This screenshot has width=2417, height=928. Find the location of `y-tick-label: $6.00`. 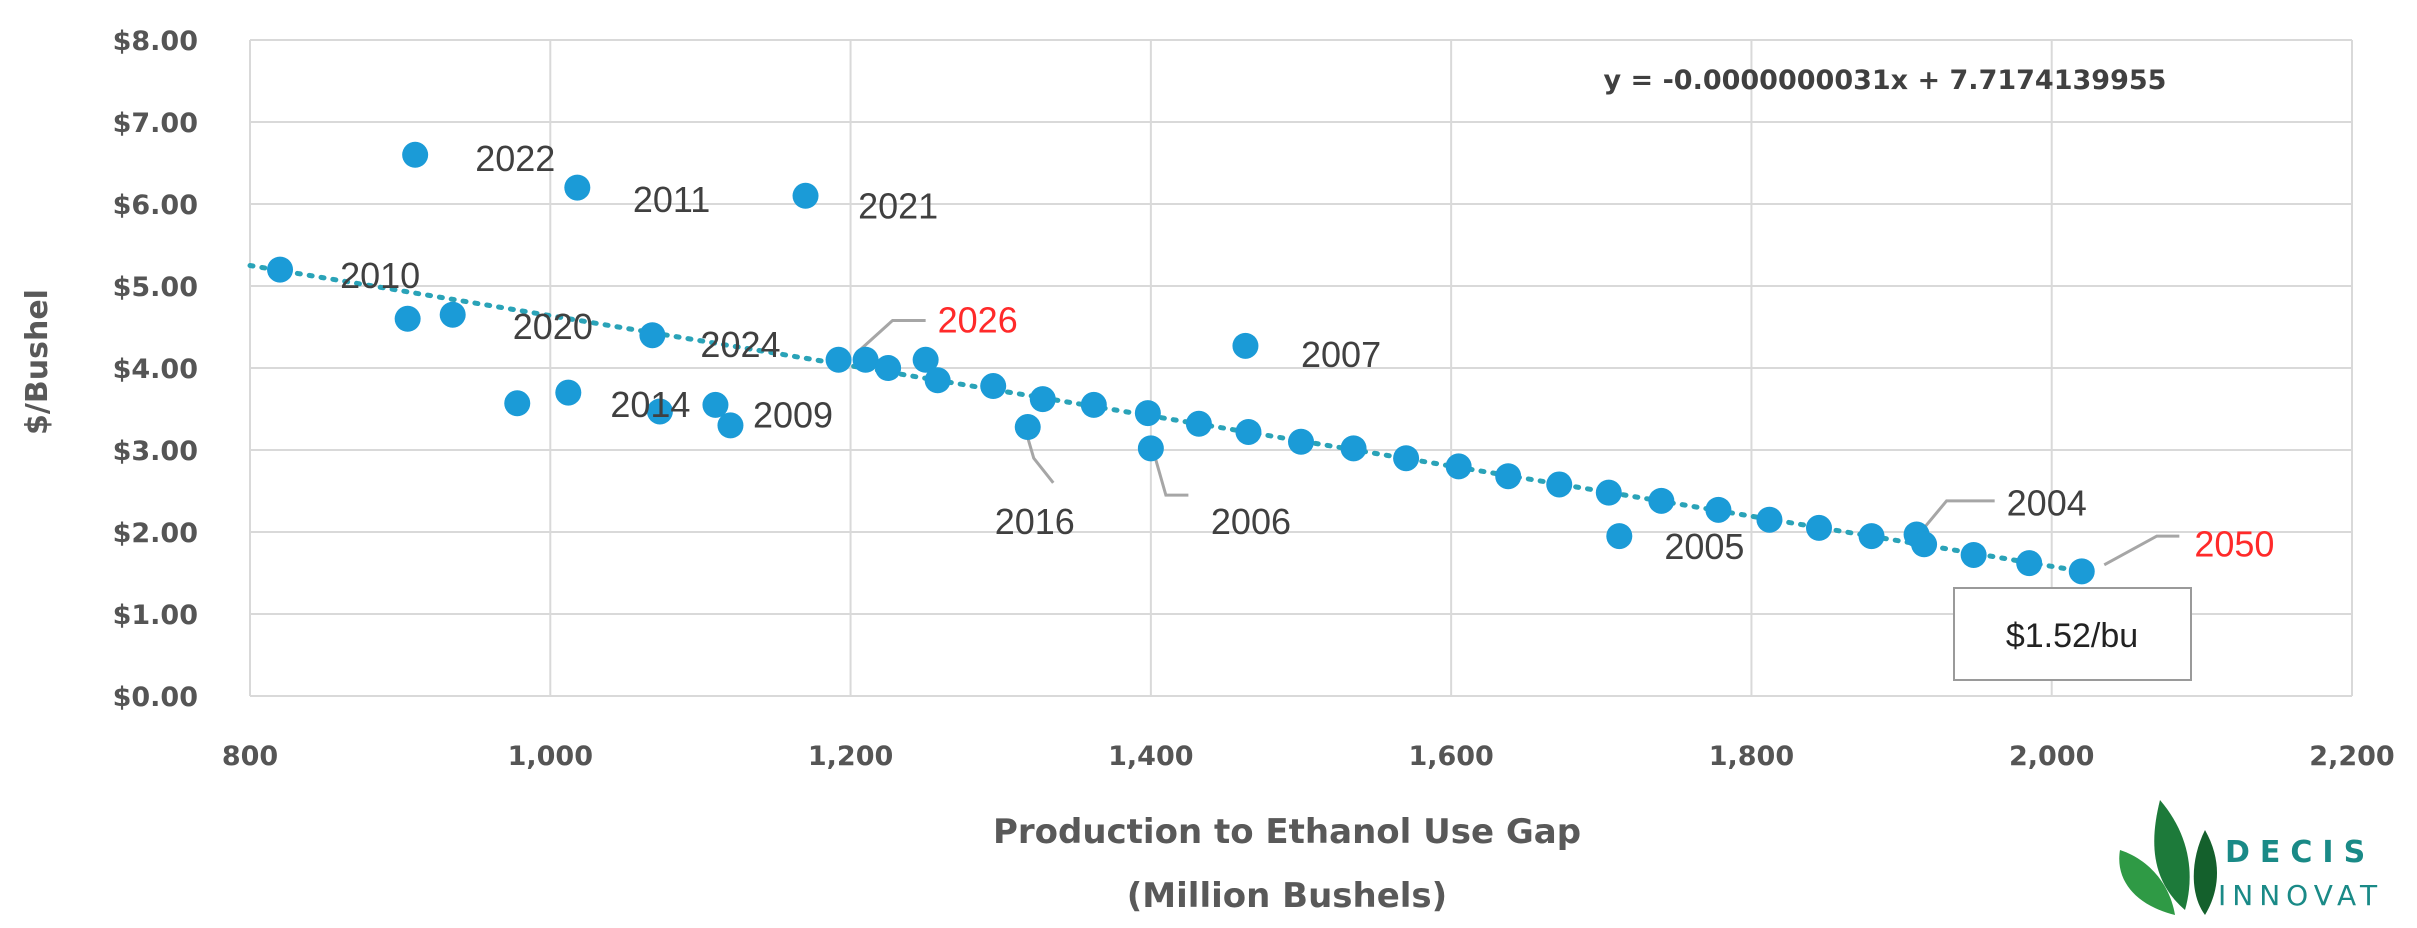

y-tick-label: $6.00 is located at coordinates (155, 205).